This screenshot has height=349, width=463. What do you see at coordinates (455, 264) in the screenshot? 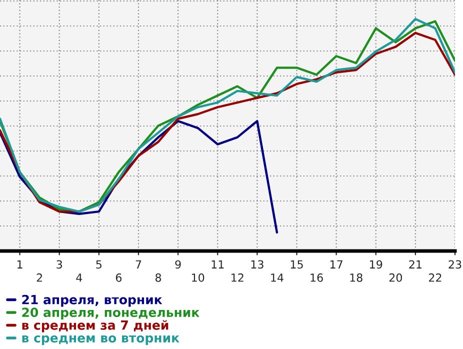
I see `x-tick-label: 23` at bounding box center [455, 264].